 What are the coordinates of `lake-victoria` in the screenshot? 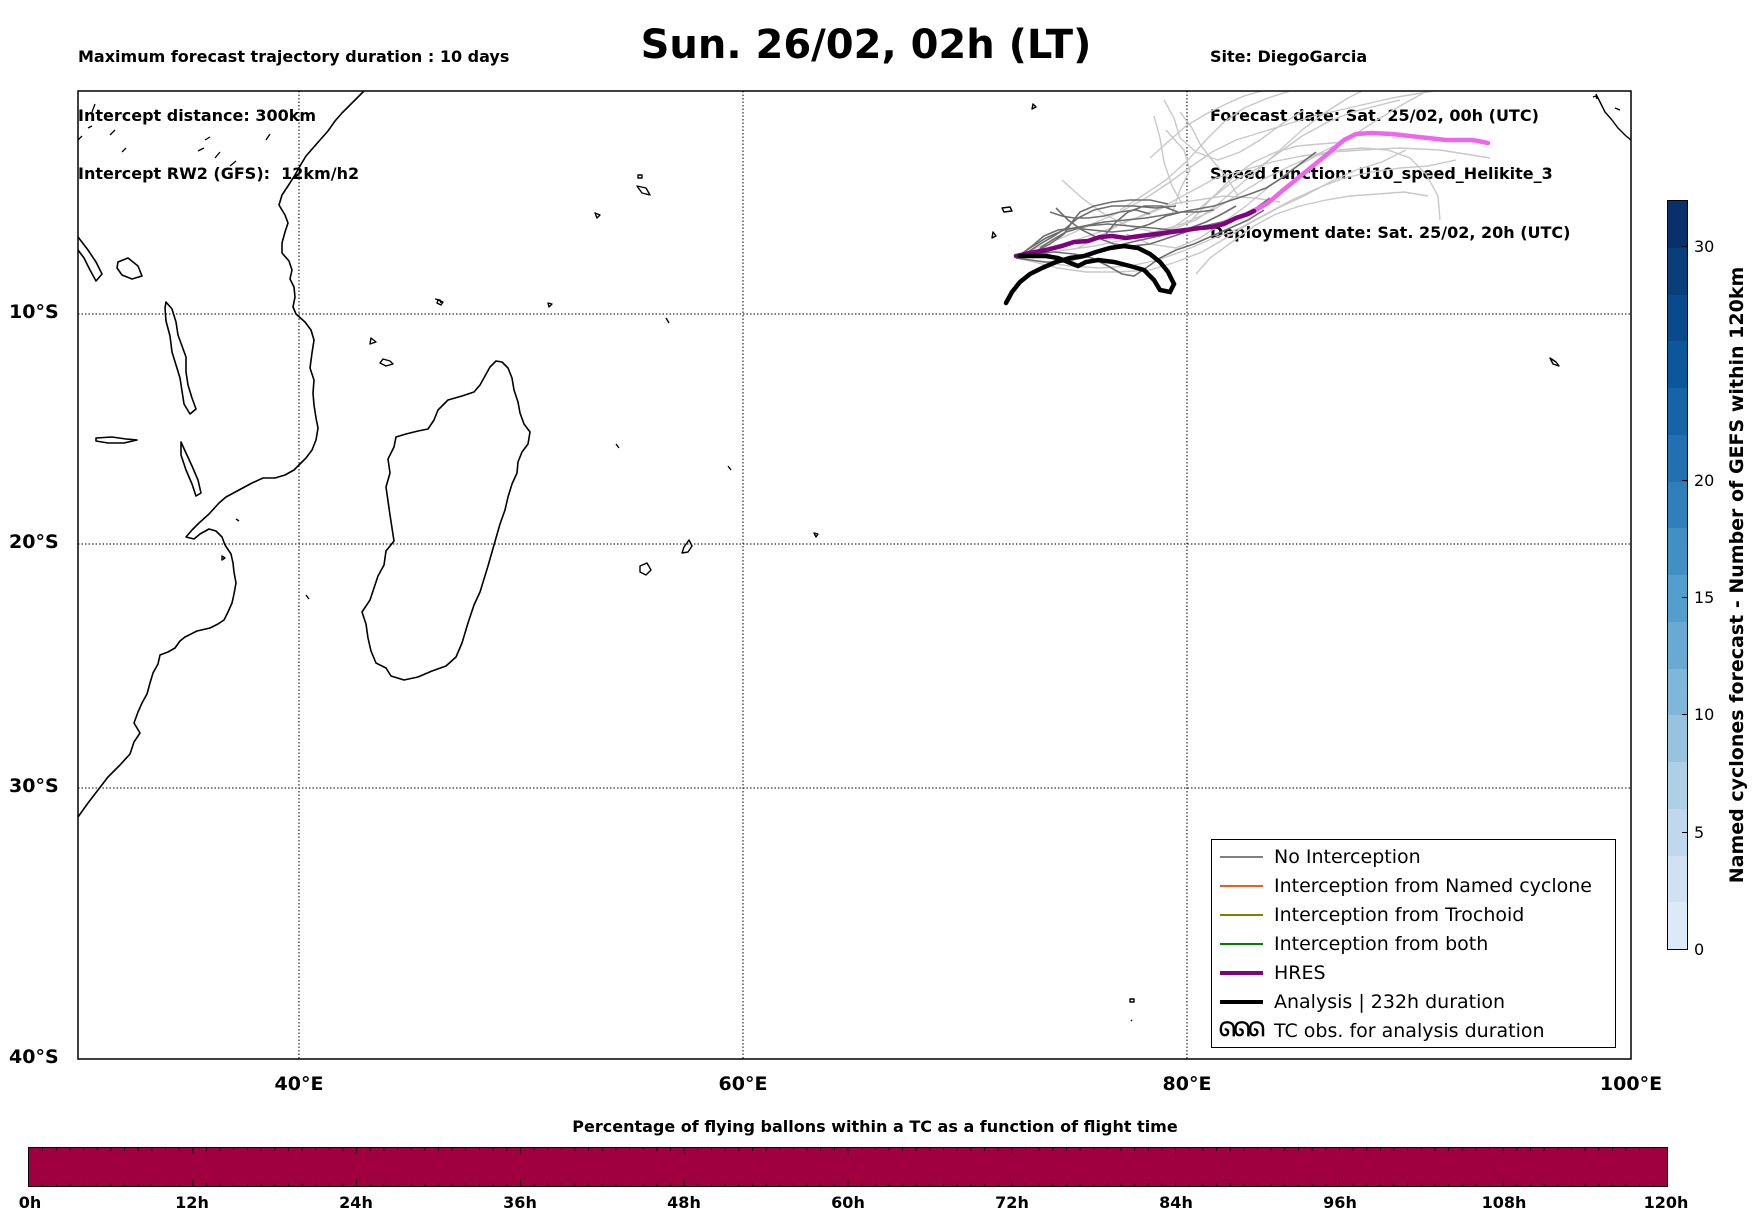 It's located at (129, 268).